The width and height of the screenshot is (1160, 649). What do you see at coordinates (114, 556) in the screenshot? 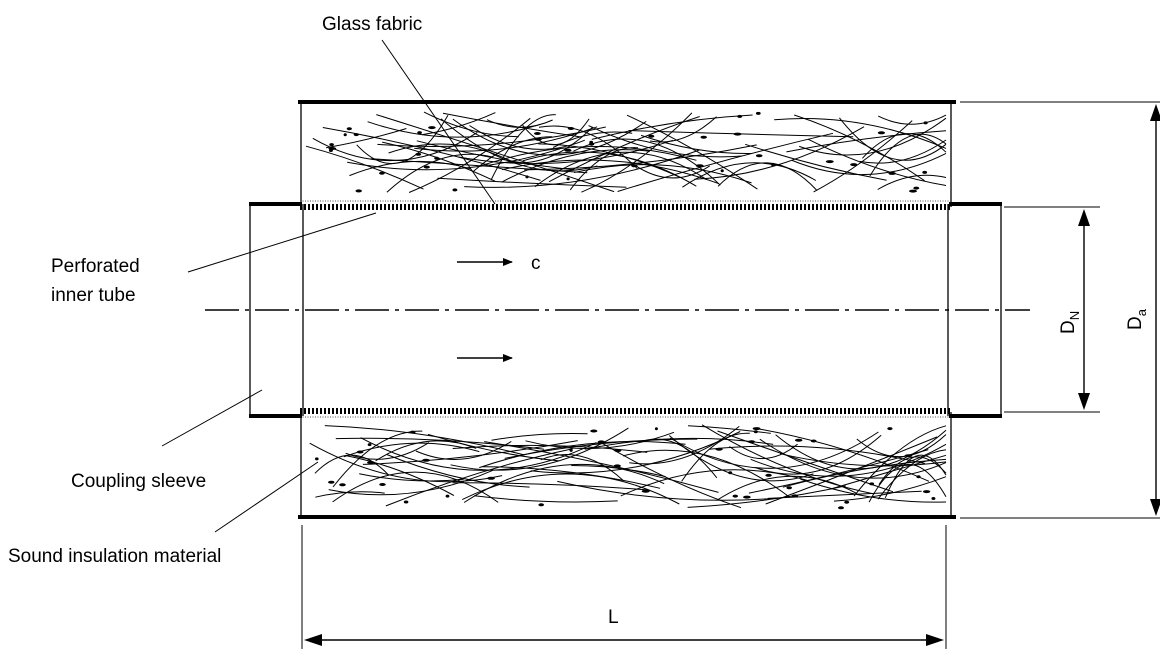
I see `sound-insulation-label: Sound insulation material` at bounding box center [114, 556].